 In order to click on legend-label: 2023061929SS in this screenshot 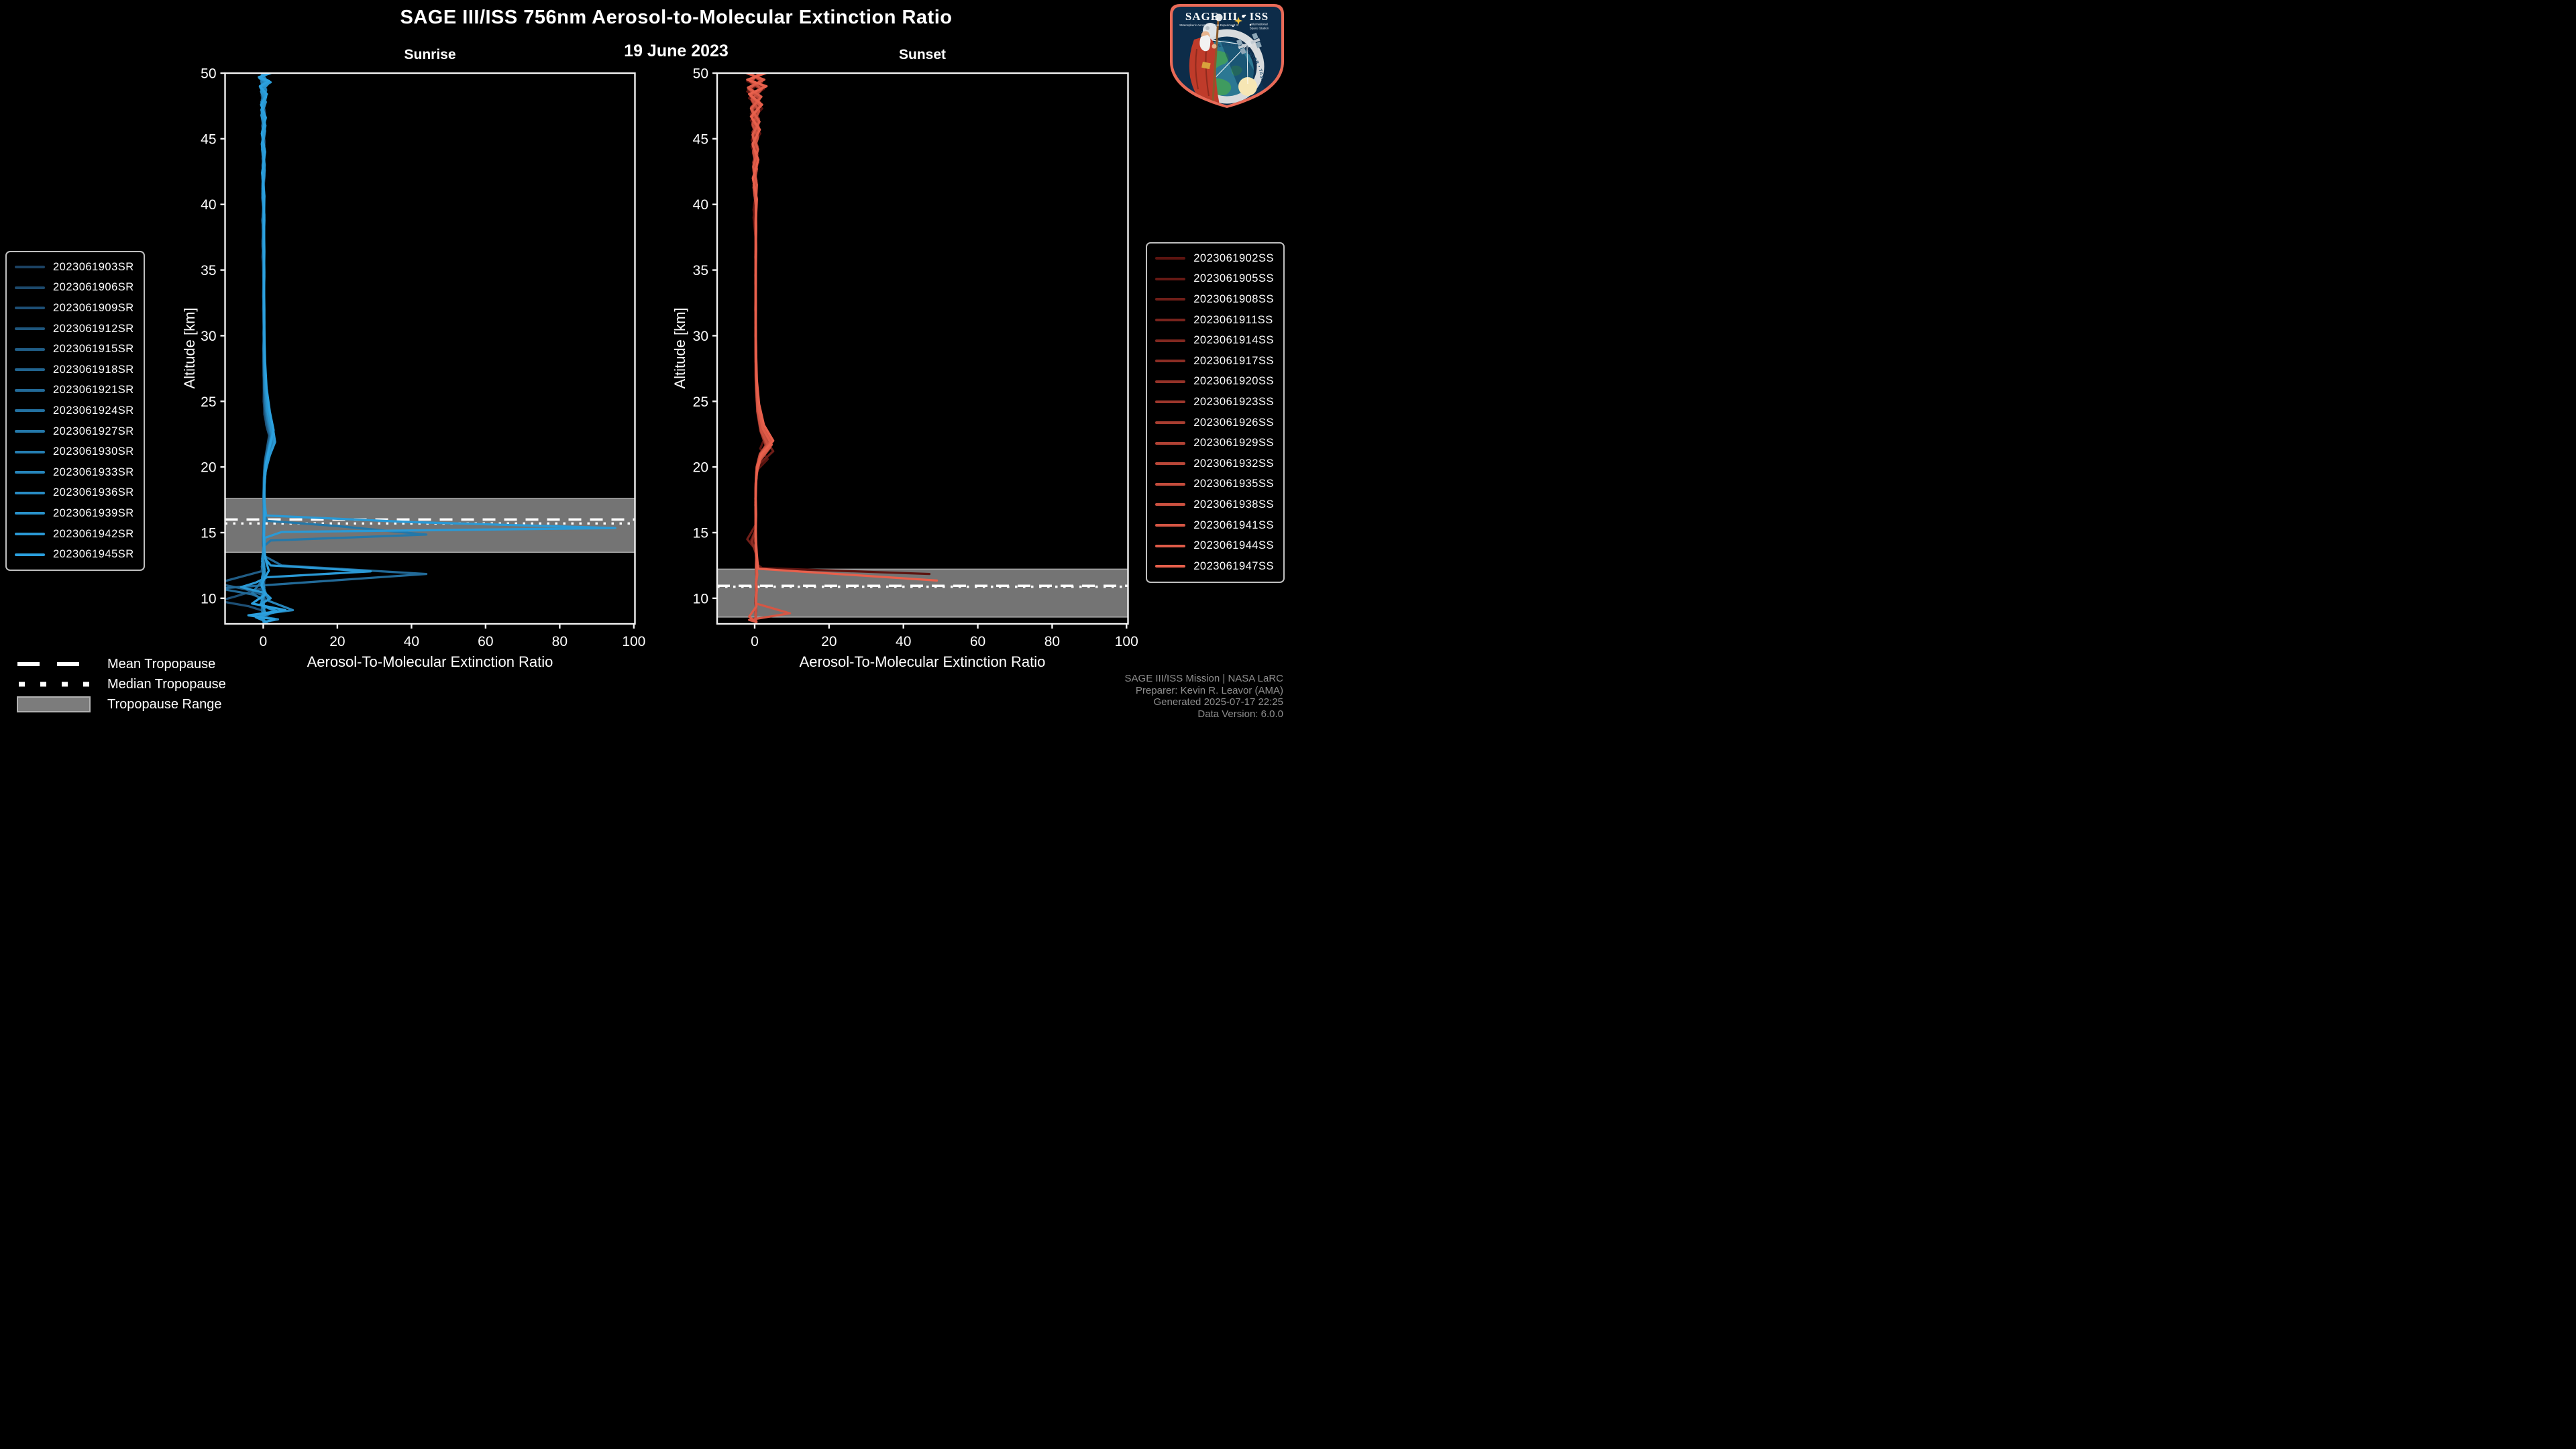, I will do `click(1233, 443)`.